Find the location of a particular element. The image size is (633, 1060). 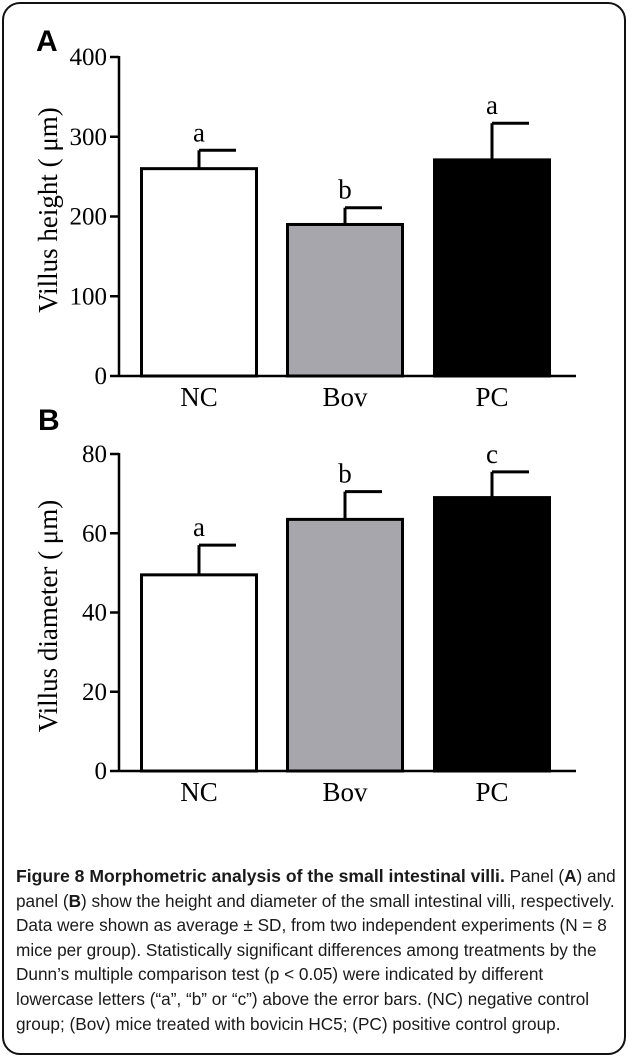

significance-label: c is located at coordinates (492, 454).